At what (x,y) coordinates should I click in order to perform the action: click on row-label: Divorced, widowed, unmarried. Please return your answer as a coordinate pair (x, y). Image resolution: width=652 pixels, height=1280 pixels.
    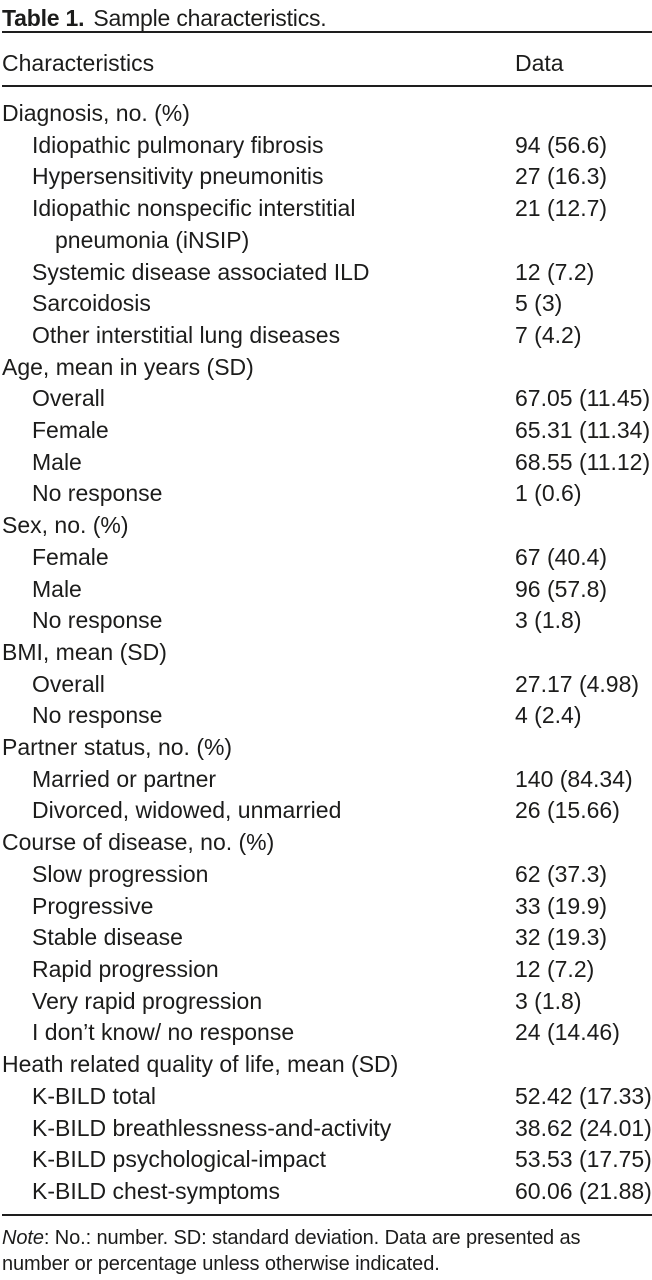
    Looking at the image, I should click on (187, 810).